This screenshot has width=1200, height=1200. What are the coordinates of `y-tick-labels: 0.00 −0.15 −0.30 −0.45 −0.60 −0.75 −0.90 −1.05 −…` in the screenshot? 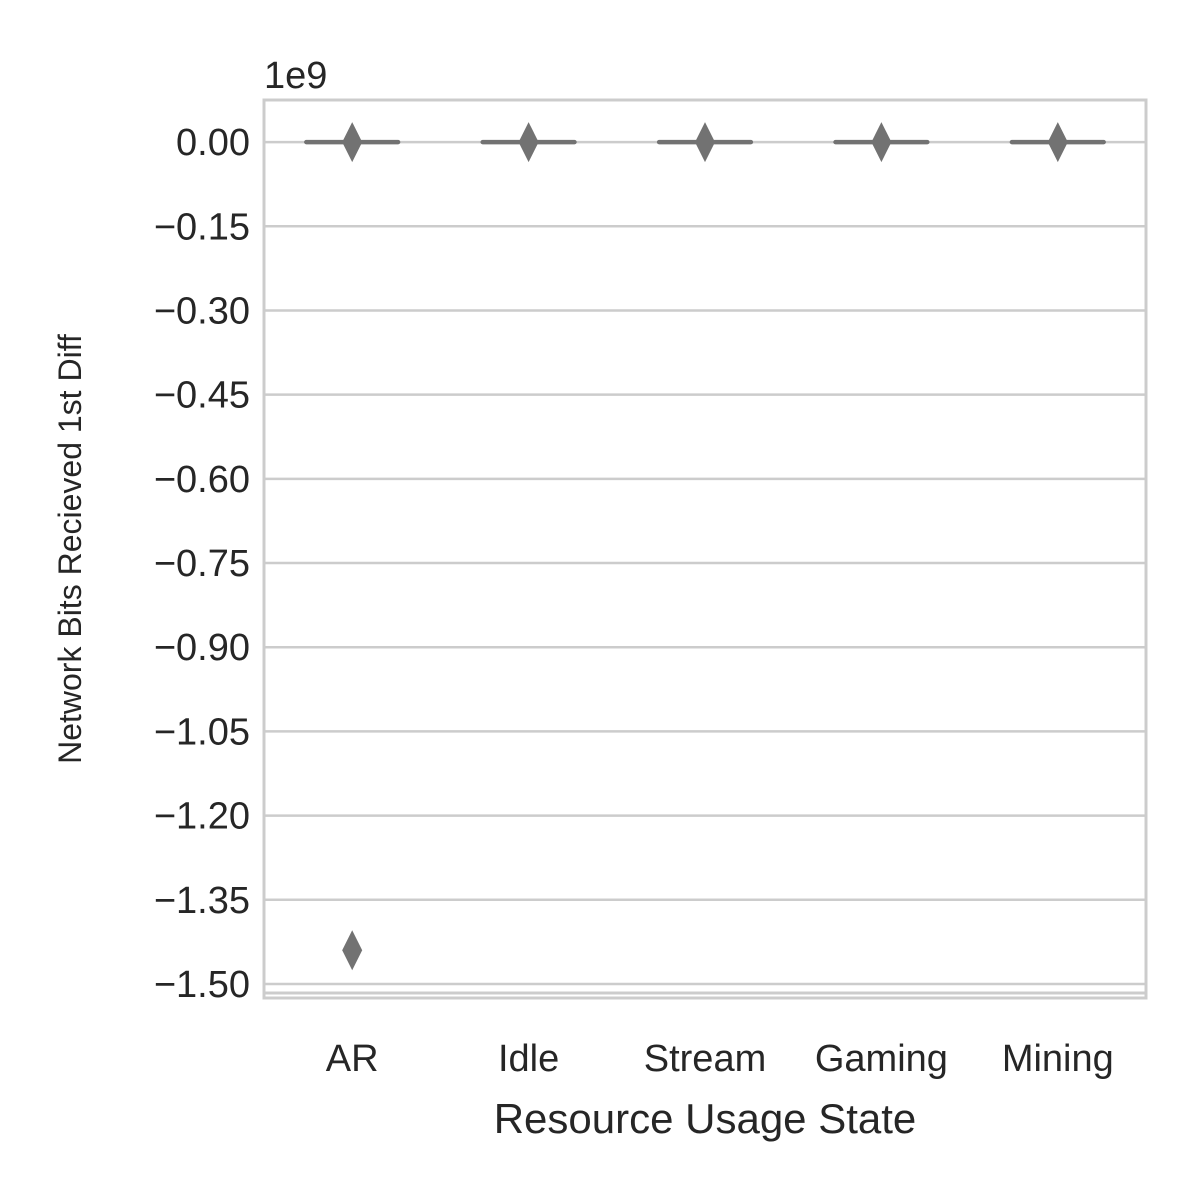 It's located at (202, 564).